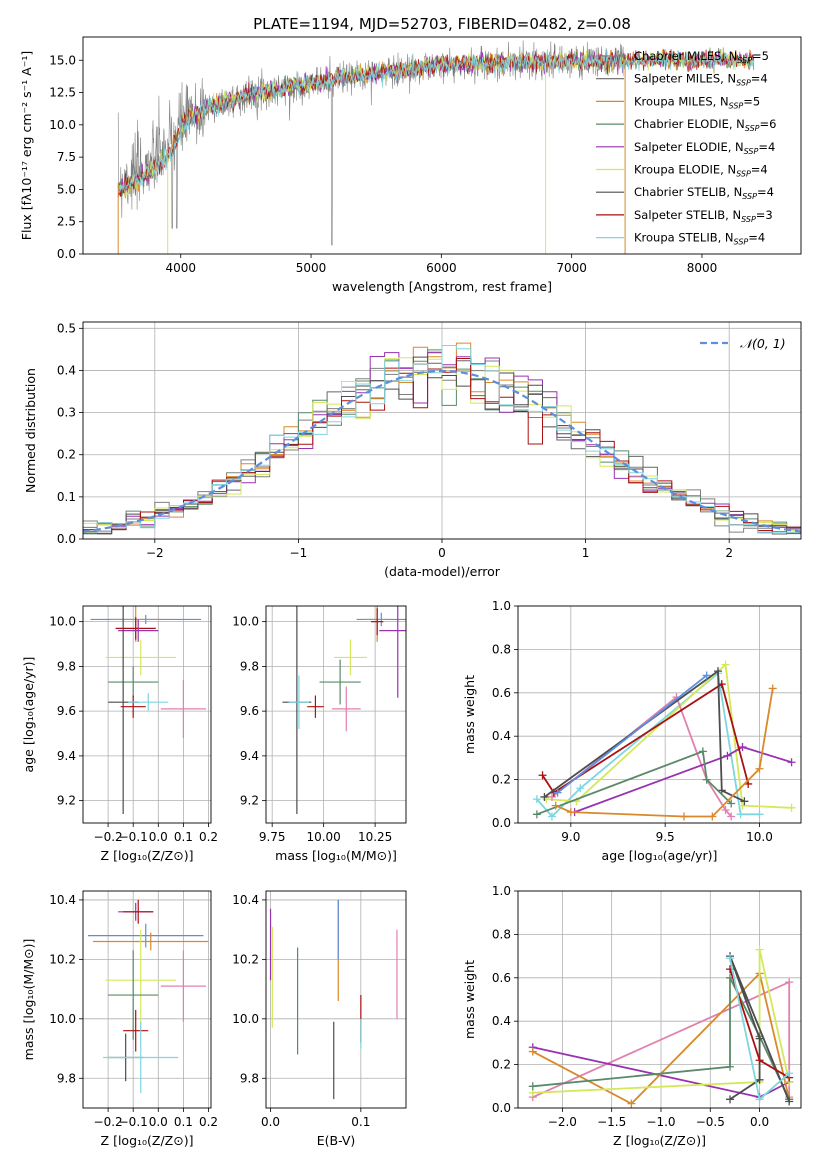 This screenshot has height=1170, width=819. I want to click on weight_vs_Z-frame, so click(659, 999).